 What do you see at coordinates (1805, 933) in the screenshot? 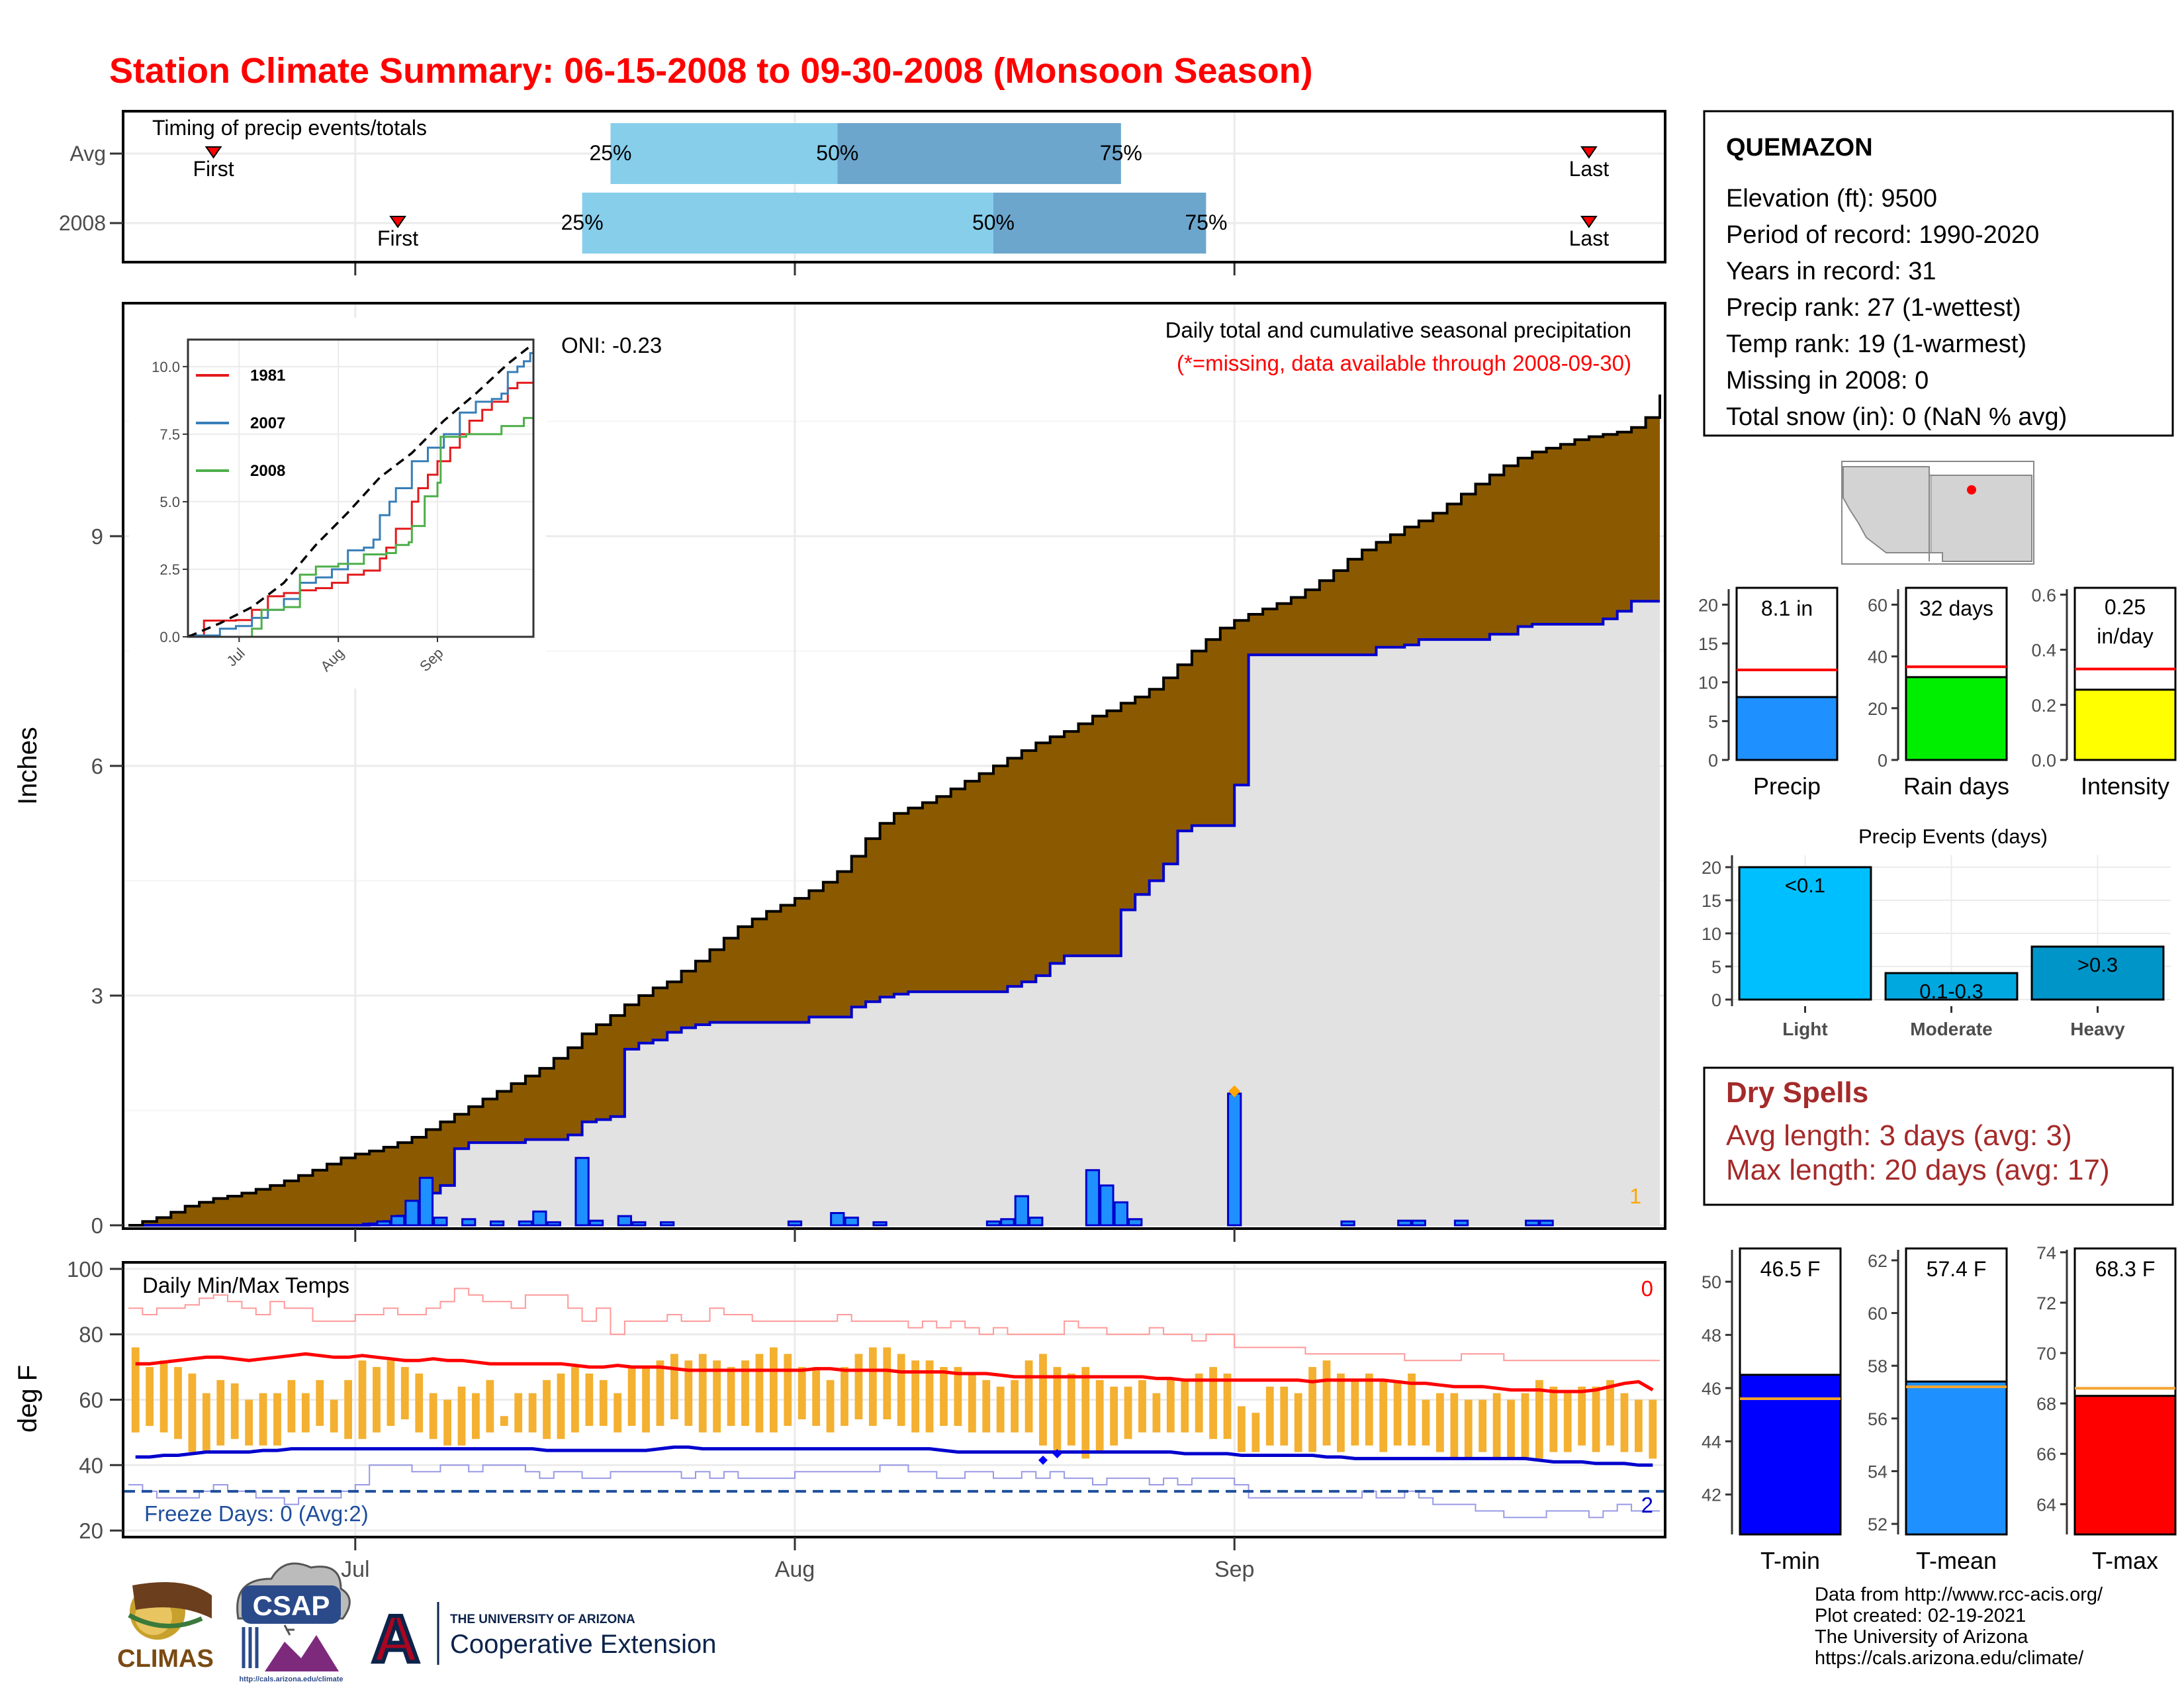
I see `events-bar` at bounding box center [1805, 933].